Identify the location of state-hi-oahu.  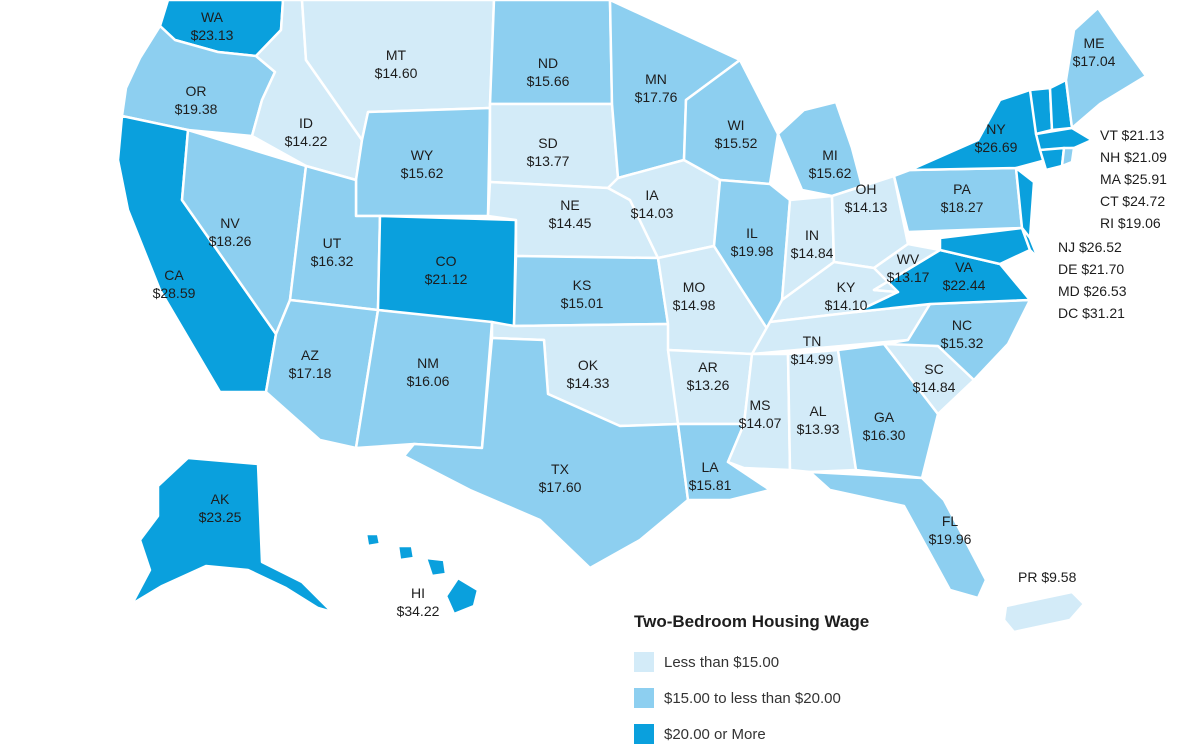
(406, 553).